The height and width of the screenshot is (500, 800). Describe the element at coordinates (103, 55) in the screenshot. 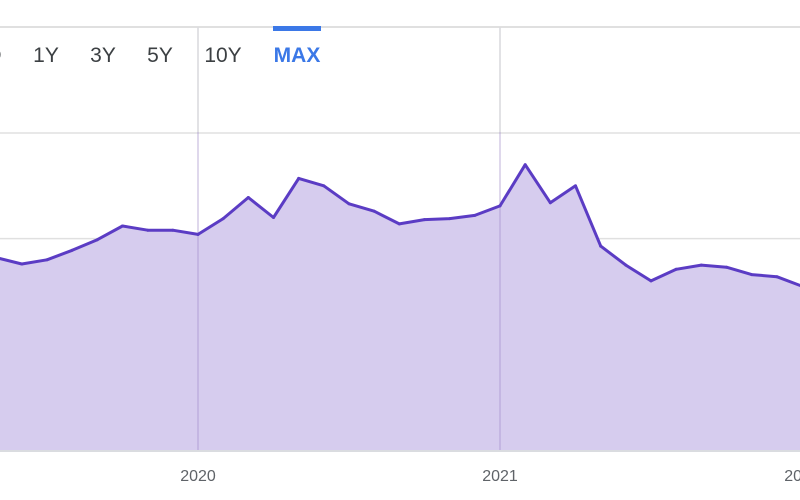

I see `tab-3y: 3Y` at that location.